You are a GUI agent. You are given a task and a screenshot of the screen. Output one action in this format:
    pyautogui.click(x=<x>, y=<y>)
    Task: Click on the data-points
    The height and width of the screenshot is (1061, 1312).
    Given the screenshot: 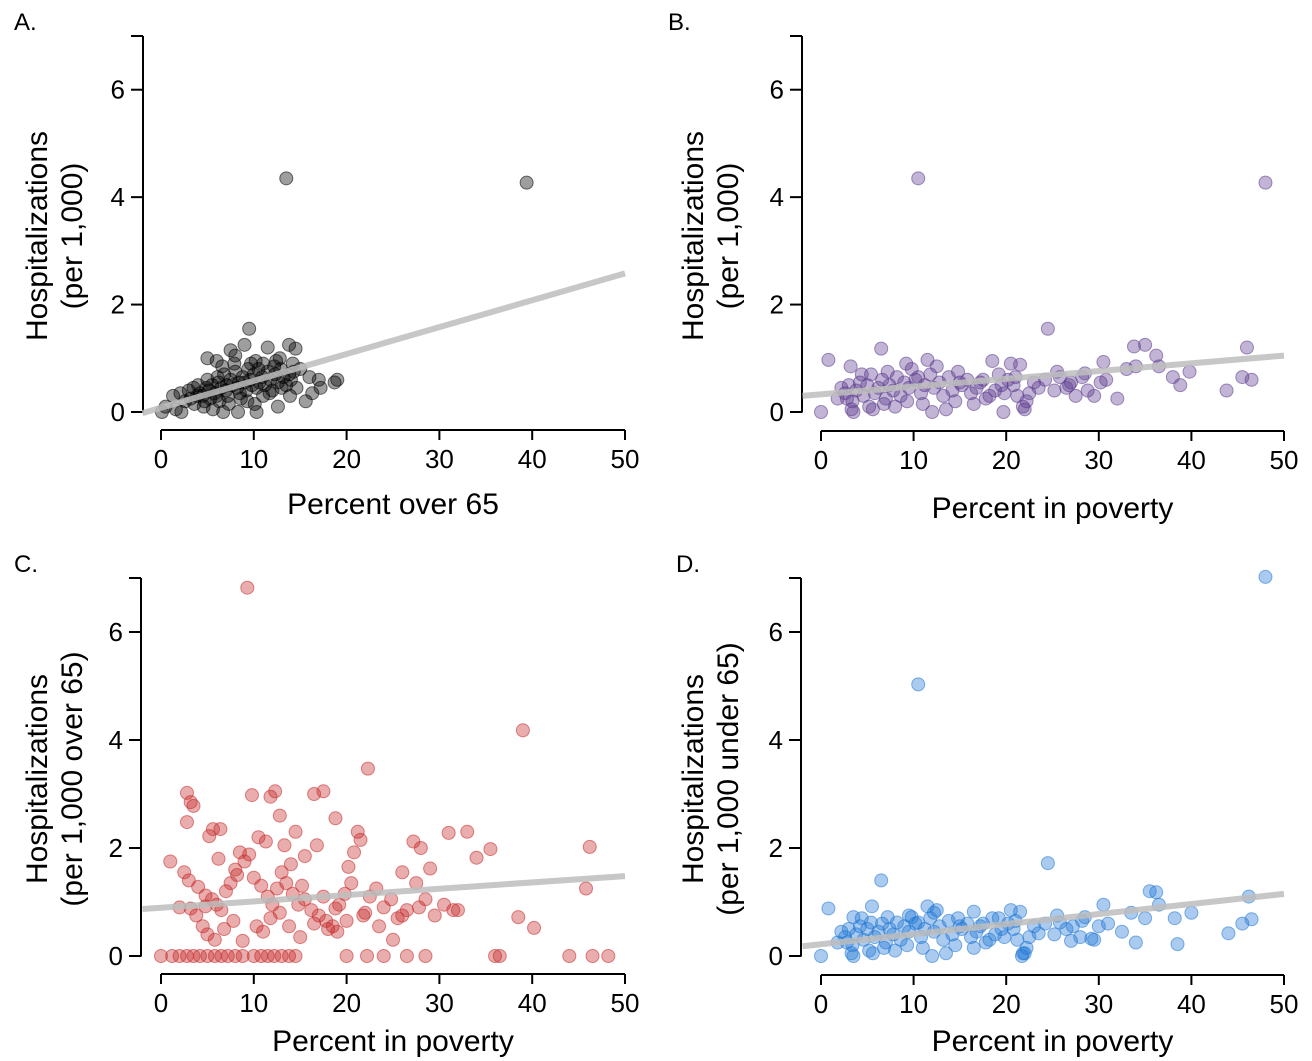 What is the action you would take?
    pyautogui.click(x=1043, y=295)
    